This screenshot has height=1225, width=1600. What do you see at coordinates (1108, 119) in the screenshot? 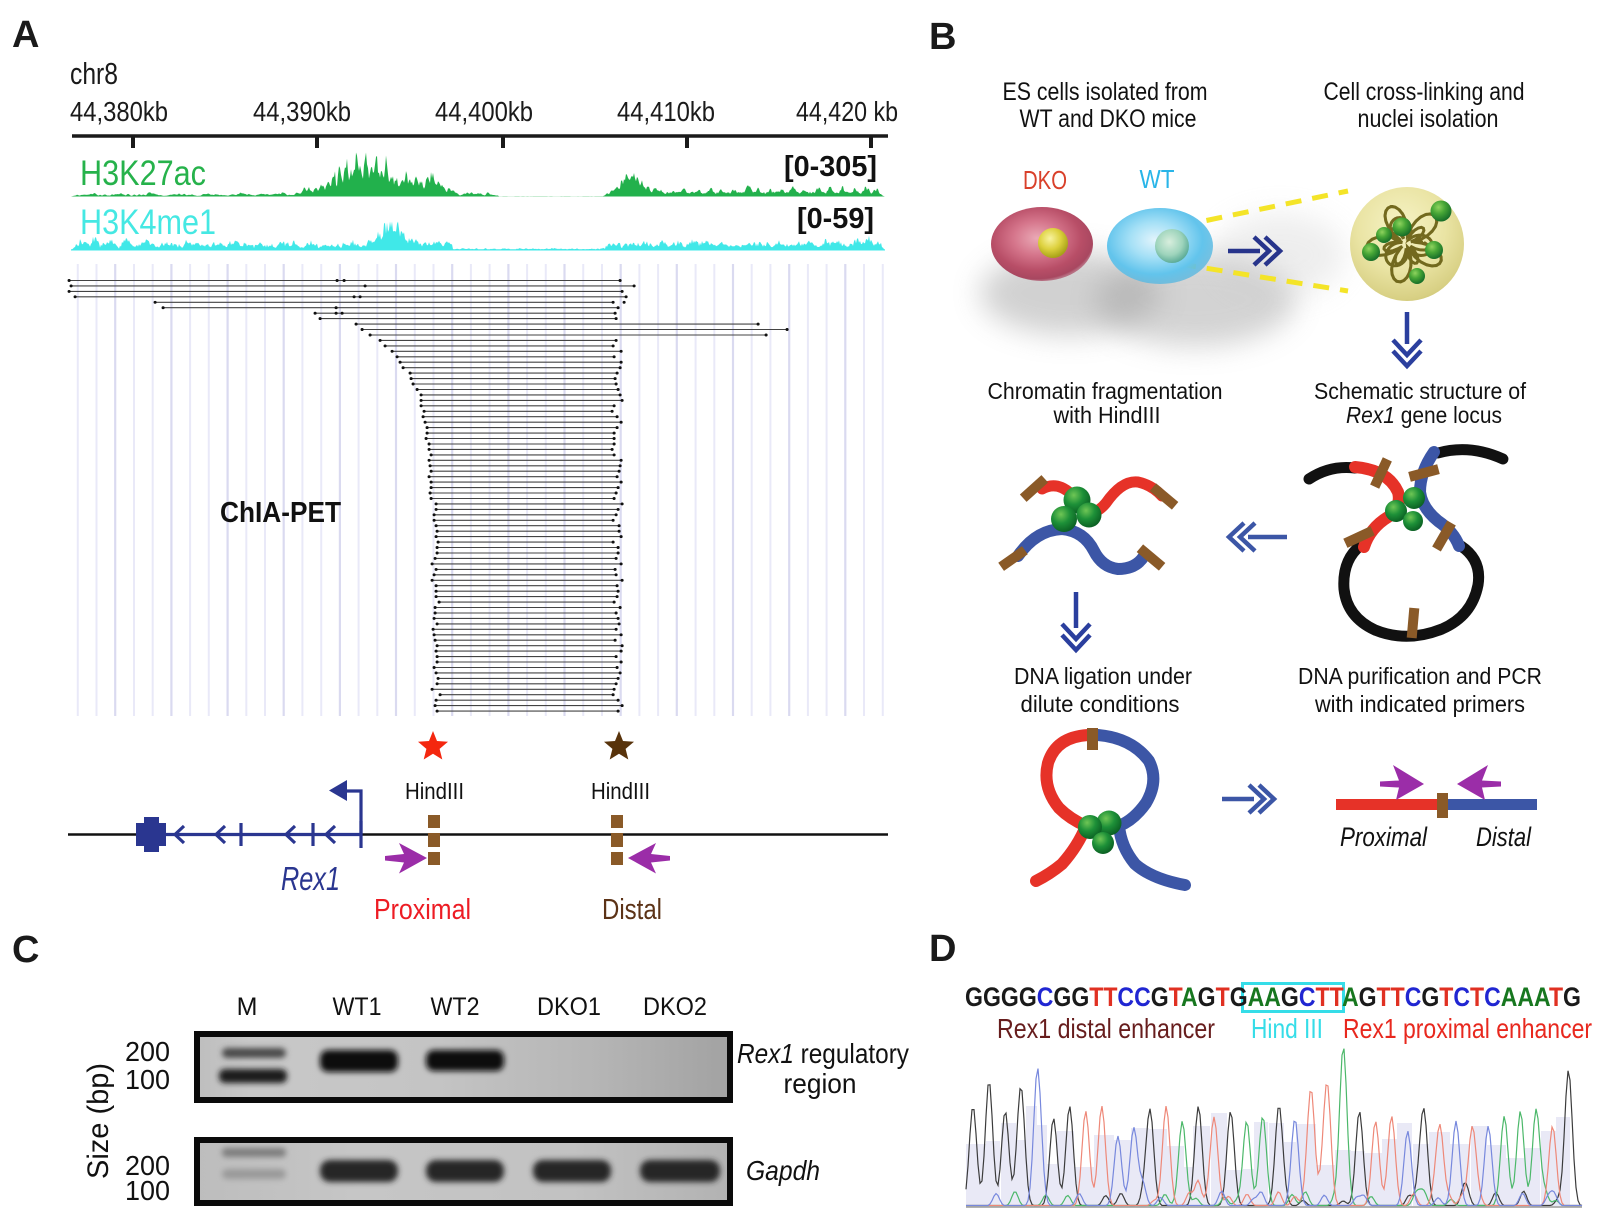
I see `svg-text: WT and DKO mice` at bounding box center [1108, 119].